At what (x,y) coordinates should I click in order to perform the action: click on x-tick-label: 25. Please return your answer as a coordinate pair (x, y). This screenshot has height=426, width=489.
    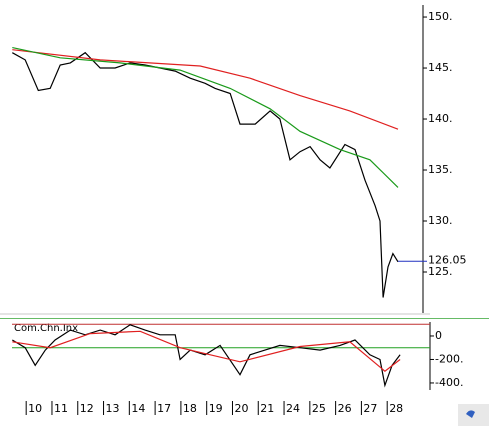
    Looking at the image, I should click on (319, 408).